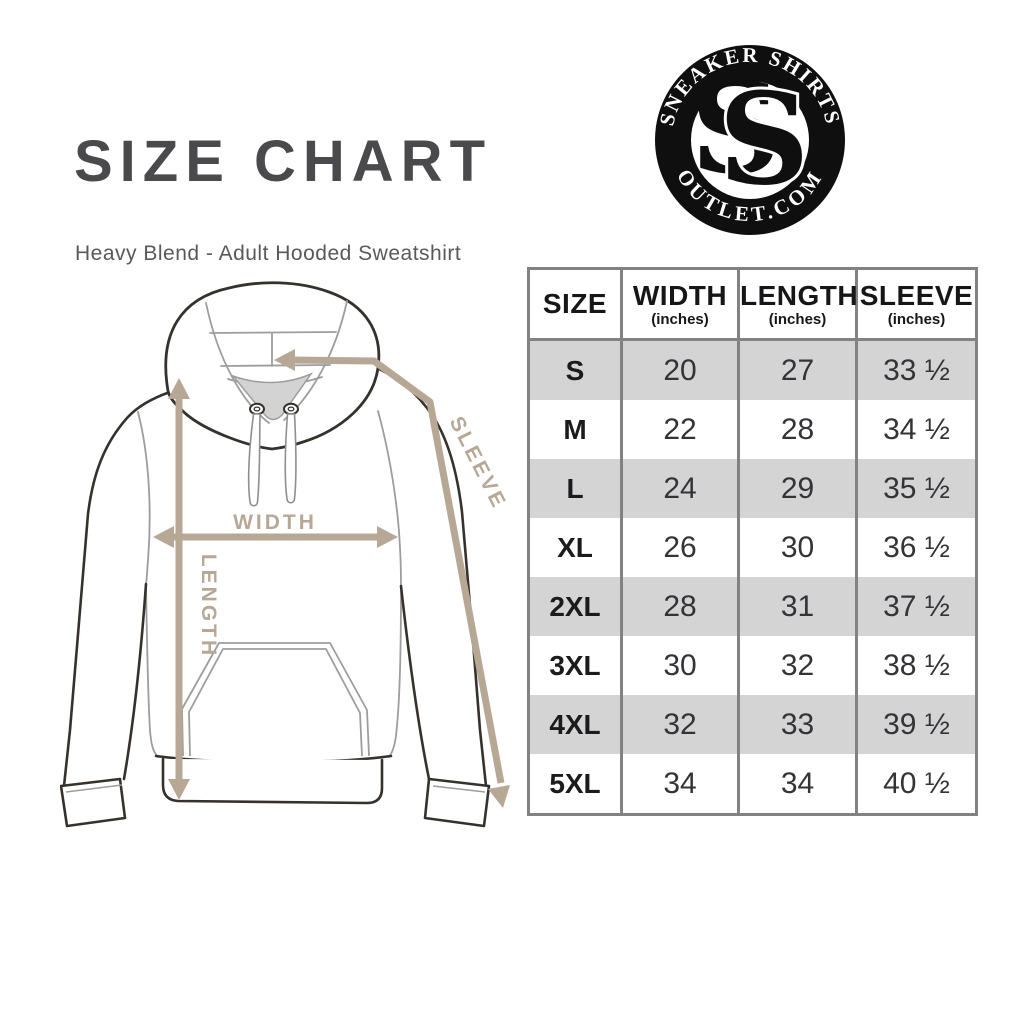 The width and height of the screenshot is (1024, 1024). What do you see at coordinates (797, 665) in the screenshot?
I see `length-value-cell: 32` at bounding box center [797, 665].